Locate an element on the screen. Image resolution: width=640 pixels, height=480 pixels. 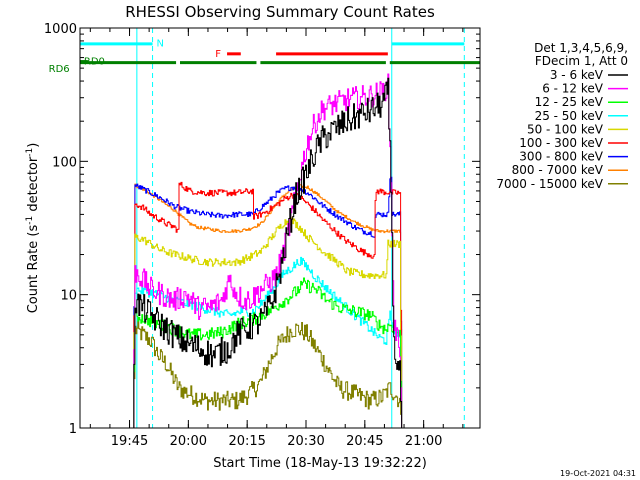
legend-label-50-100-kev: 50 - 100 keV is located at coordinates (565, 129).